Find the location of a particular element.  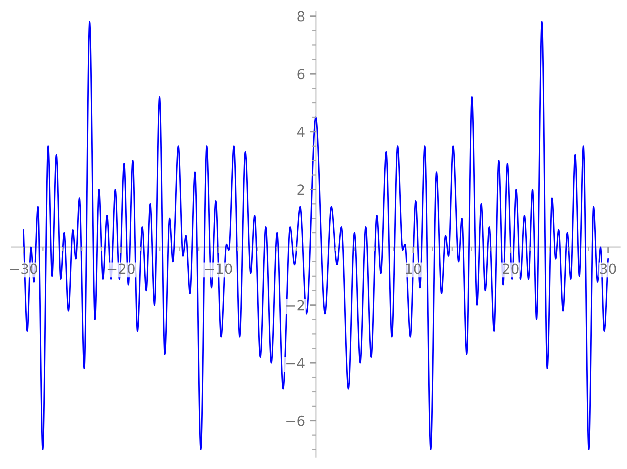

y-tick-label: 6 is located at coordinates (301, 74).